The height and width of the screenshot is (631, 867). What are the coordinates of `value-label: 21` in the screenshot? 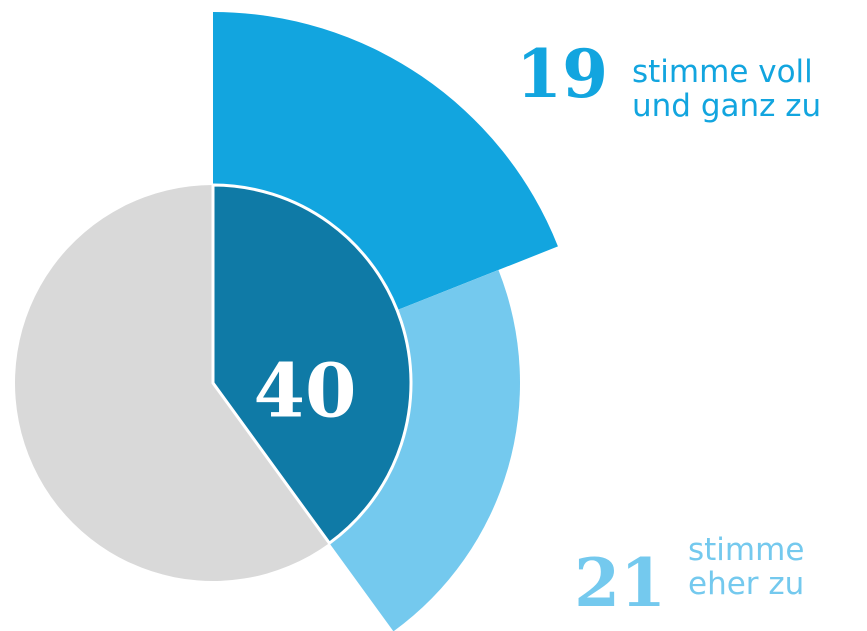 It's located at (620, 583).